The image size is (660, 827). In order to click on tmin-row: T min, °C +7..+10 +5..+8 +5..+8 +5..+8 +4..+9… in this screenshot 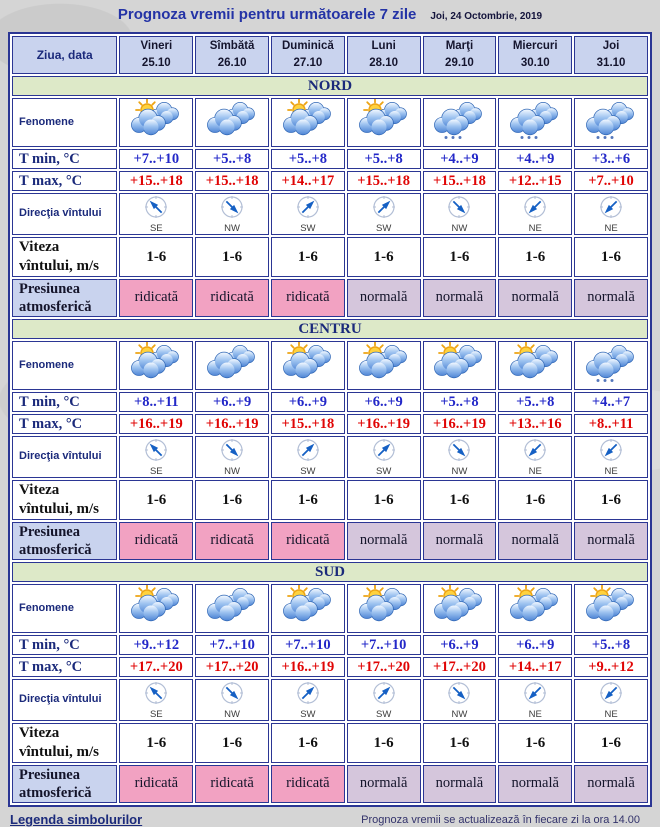, I will do `click(330, 159)`.